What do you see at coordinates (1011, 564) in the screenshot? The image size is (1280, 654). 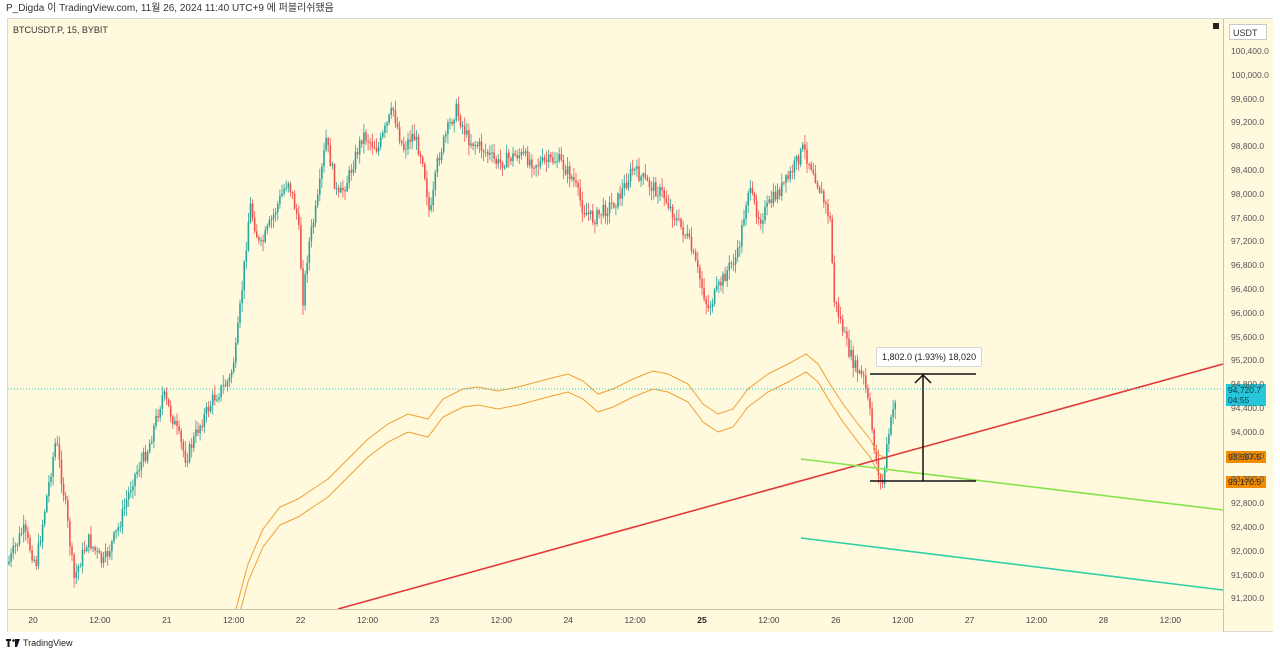 I see `trendline-teal` at bounding box center [1011, 564].